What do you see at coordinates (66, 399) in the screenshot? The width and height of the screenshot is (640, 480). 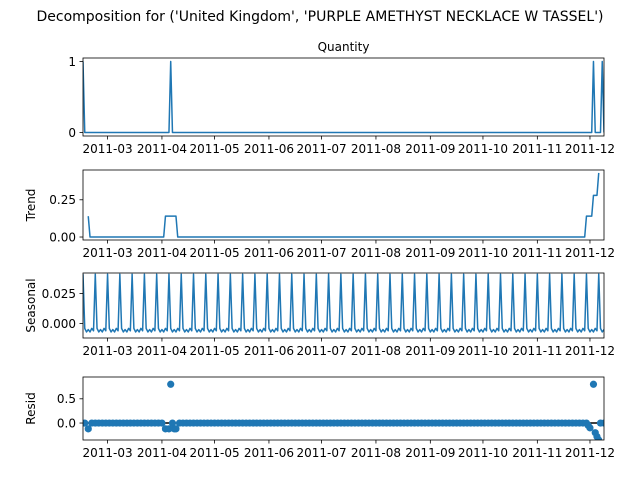 I see `y-tick-label: 0.5` at bounding box center [66, 399].